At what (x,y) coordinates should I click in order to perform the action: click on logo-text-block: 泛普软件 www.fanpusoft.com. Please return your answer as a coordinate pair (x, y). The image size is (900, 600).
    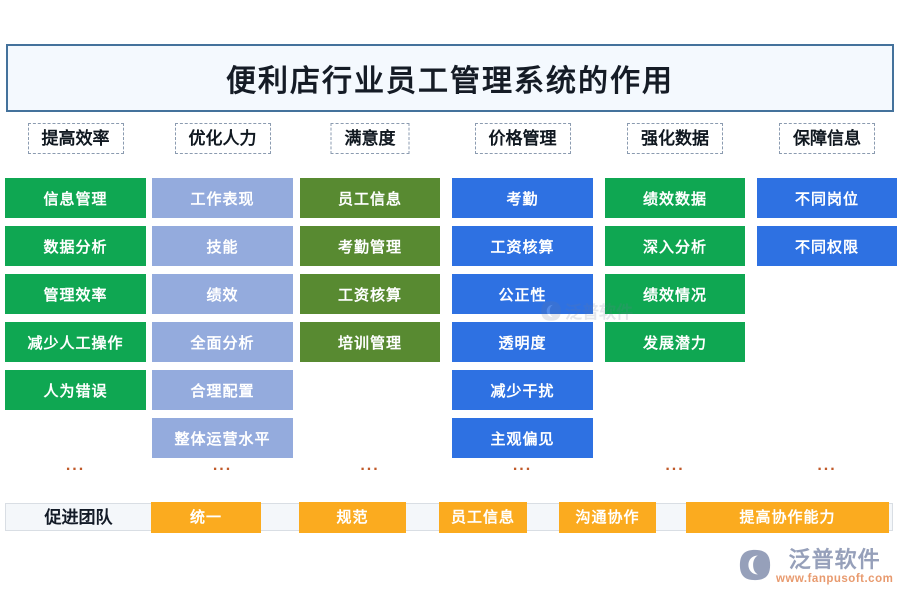
    Looking at the image, I should click on (834, 567).